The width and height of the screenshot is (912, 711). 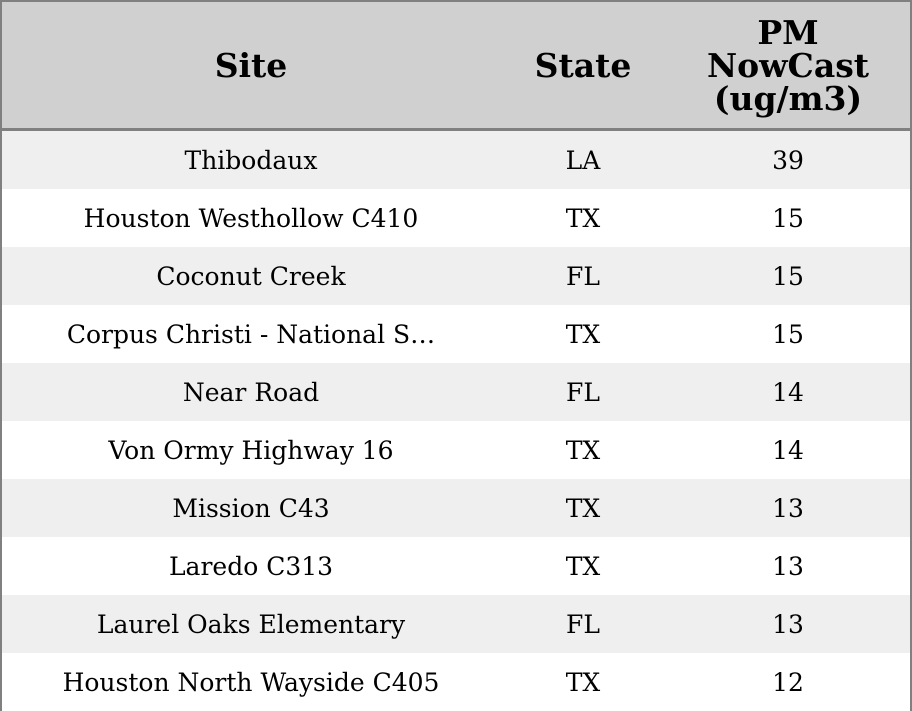 I want to click on table-row: Laurel Oaks Elementary FL 13, so click(x=456, y=624).